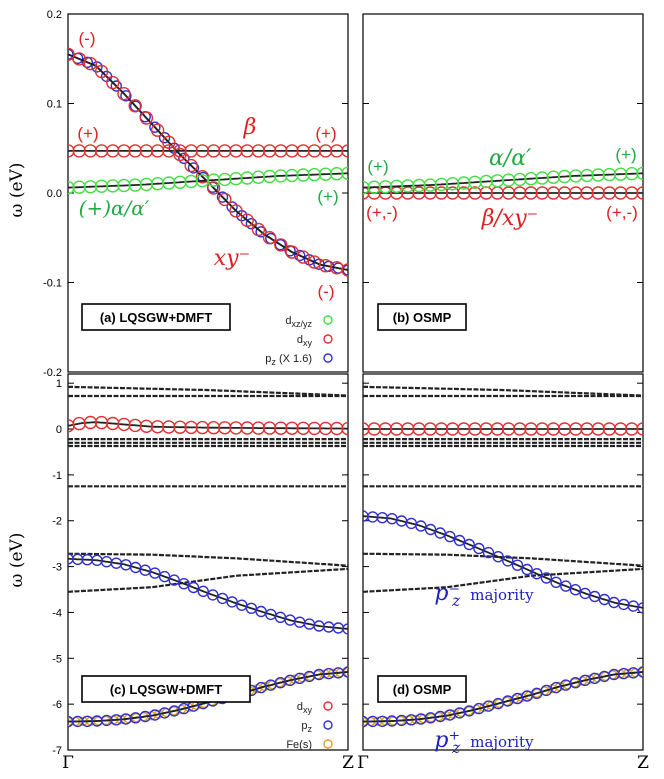 This screenshot has width=664, height=779. I want to click on y-tick-label: 1, so click(59, 384).